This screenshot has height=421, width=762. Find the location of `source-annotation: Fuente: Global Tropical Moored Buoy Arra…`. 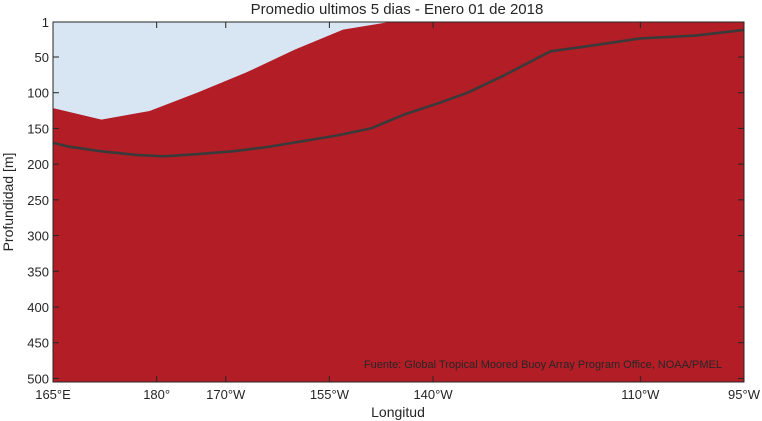

source-annotation: Fuente: Global Tropical Moored Buoy Arra… is located at coordinates (543, 365).